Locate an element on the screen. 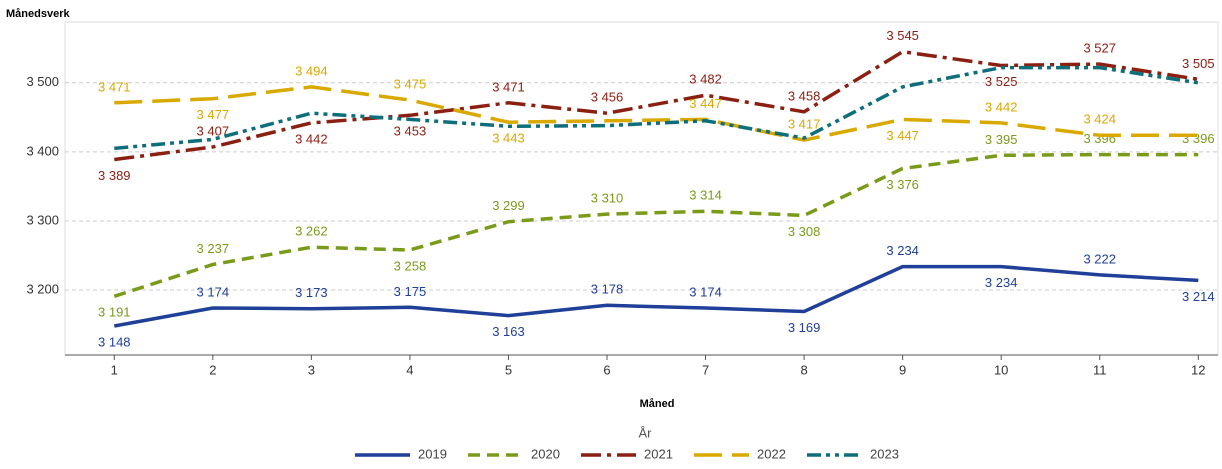  data-label: 3 262 is located at coordinates (311, 231).